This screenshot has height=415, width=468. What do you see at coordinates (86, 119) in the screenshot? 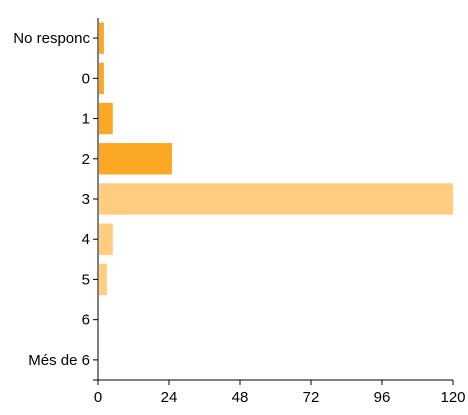
I see `y-tick-label-2: 1` at bounding box center [86, 119].